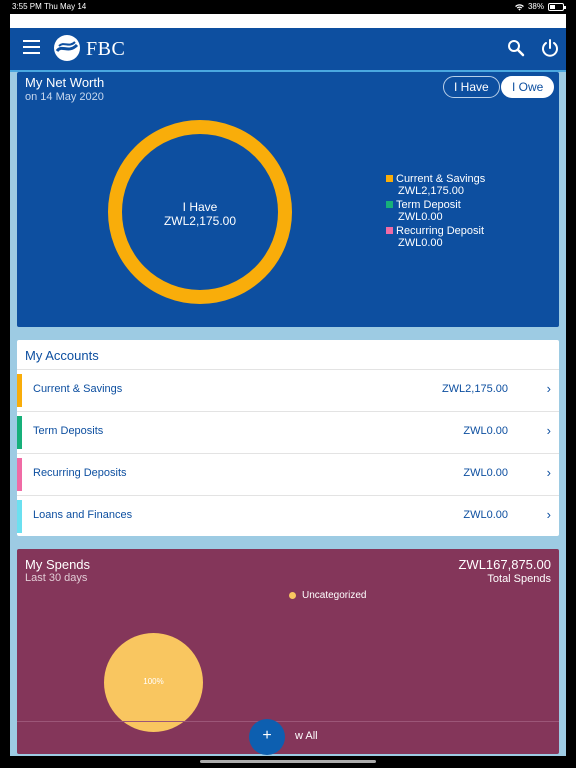  I want to click on search-icon, so click(516, 48).